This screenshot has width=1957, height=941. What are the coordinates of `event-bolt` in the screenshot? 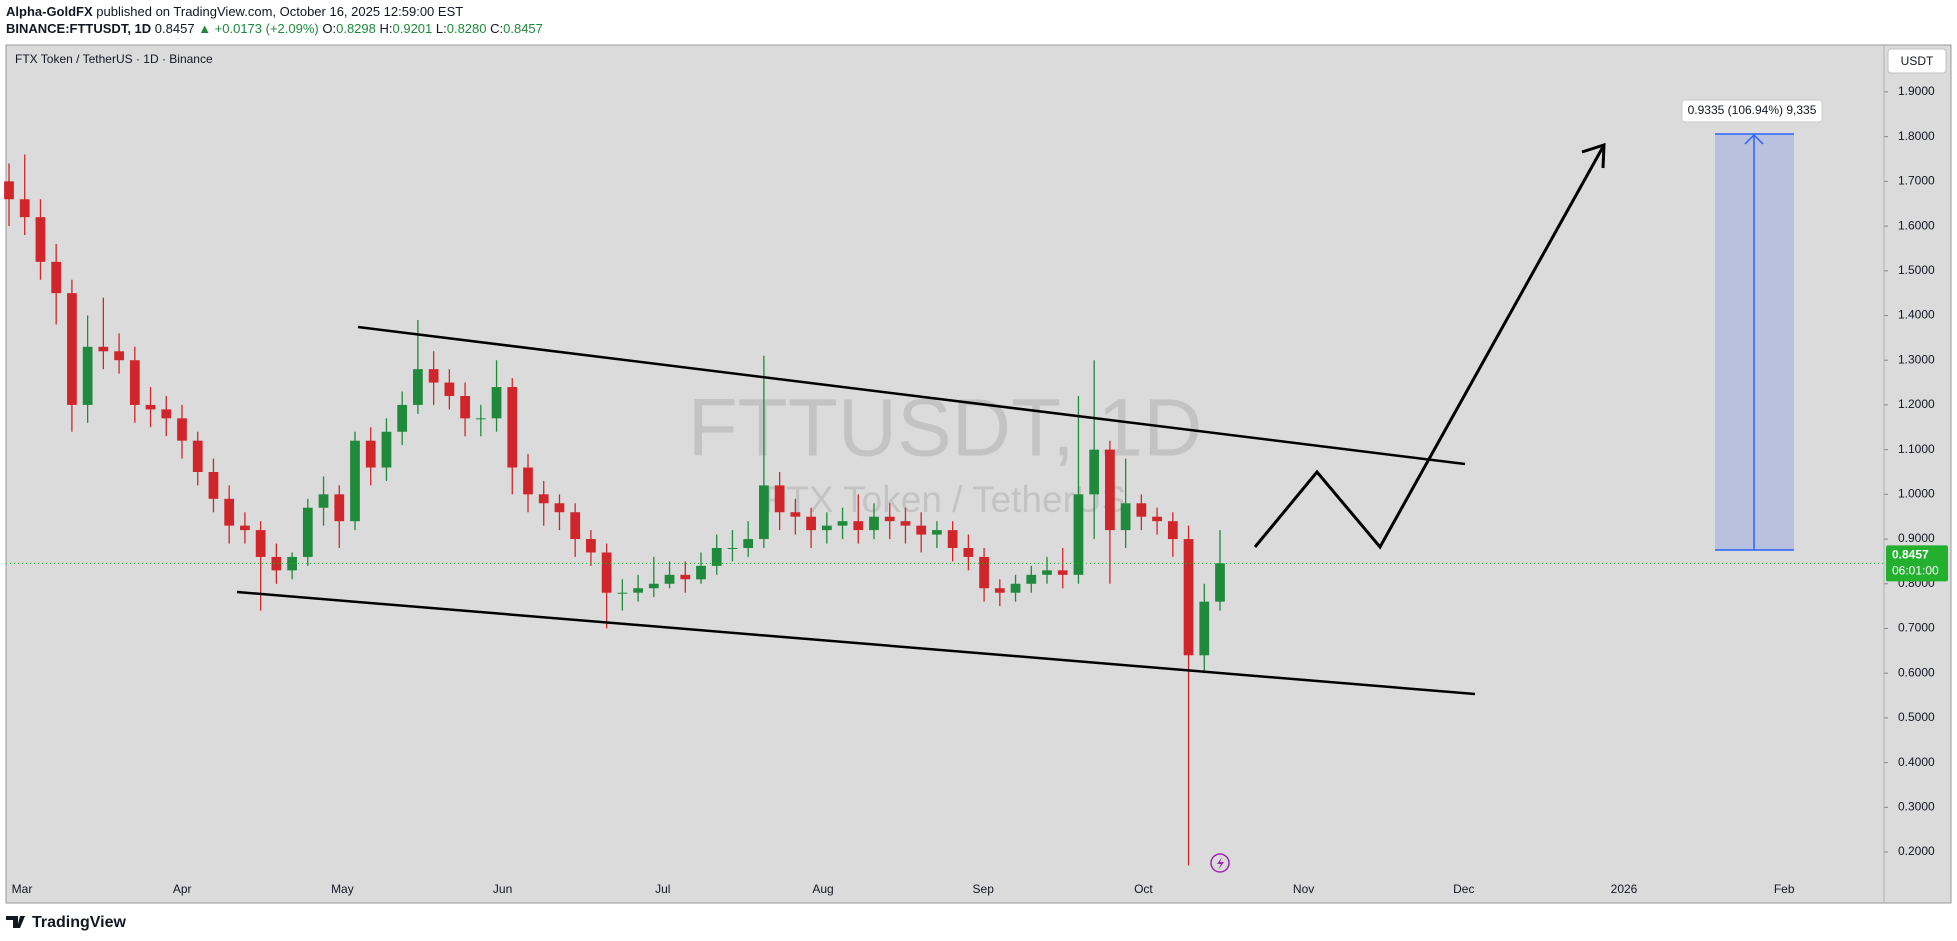 It's located at (1220, 863).